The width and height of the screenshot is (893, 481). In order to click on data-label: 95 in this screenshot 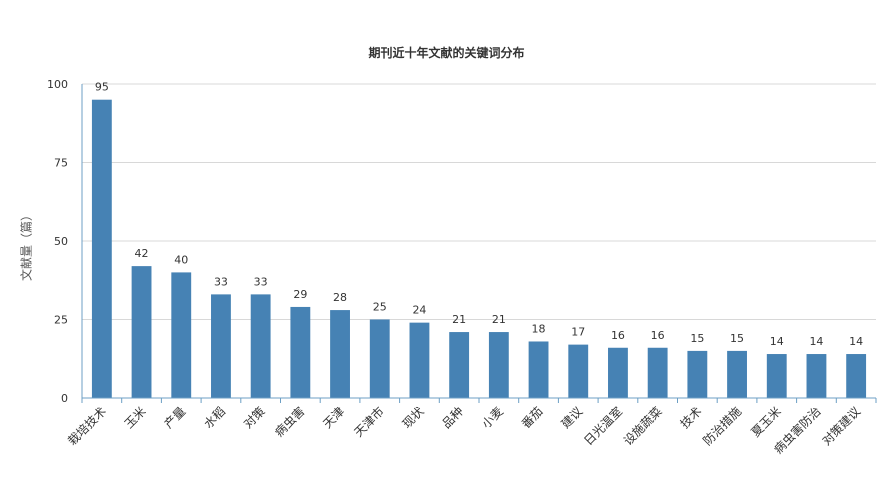, I will do `click(102, 87)`.